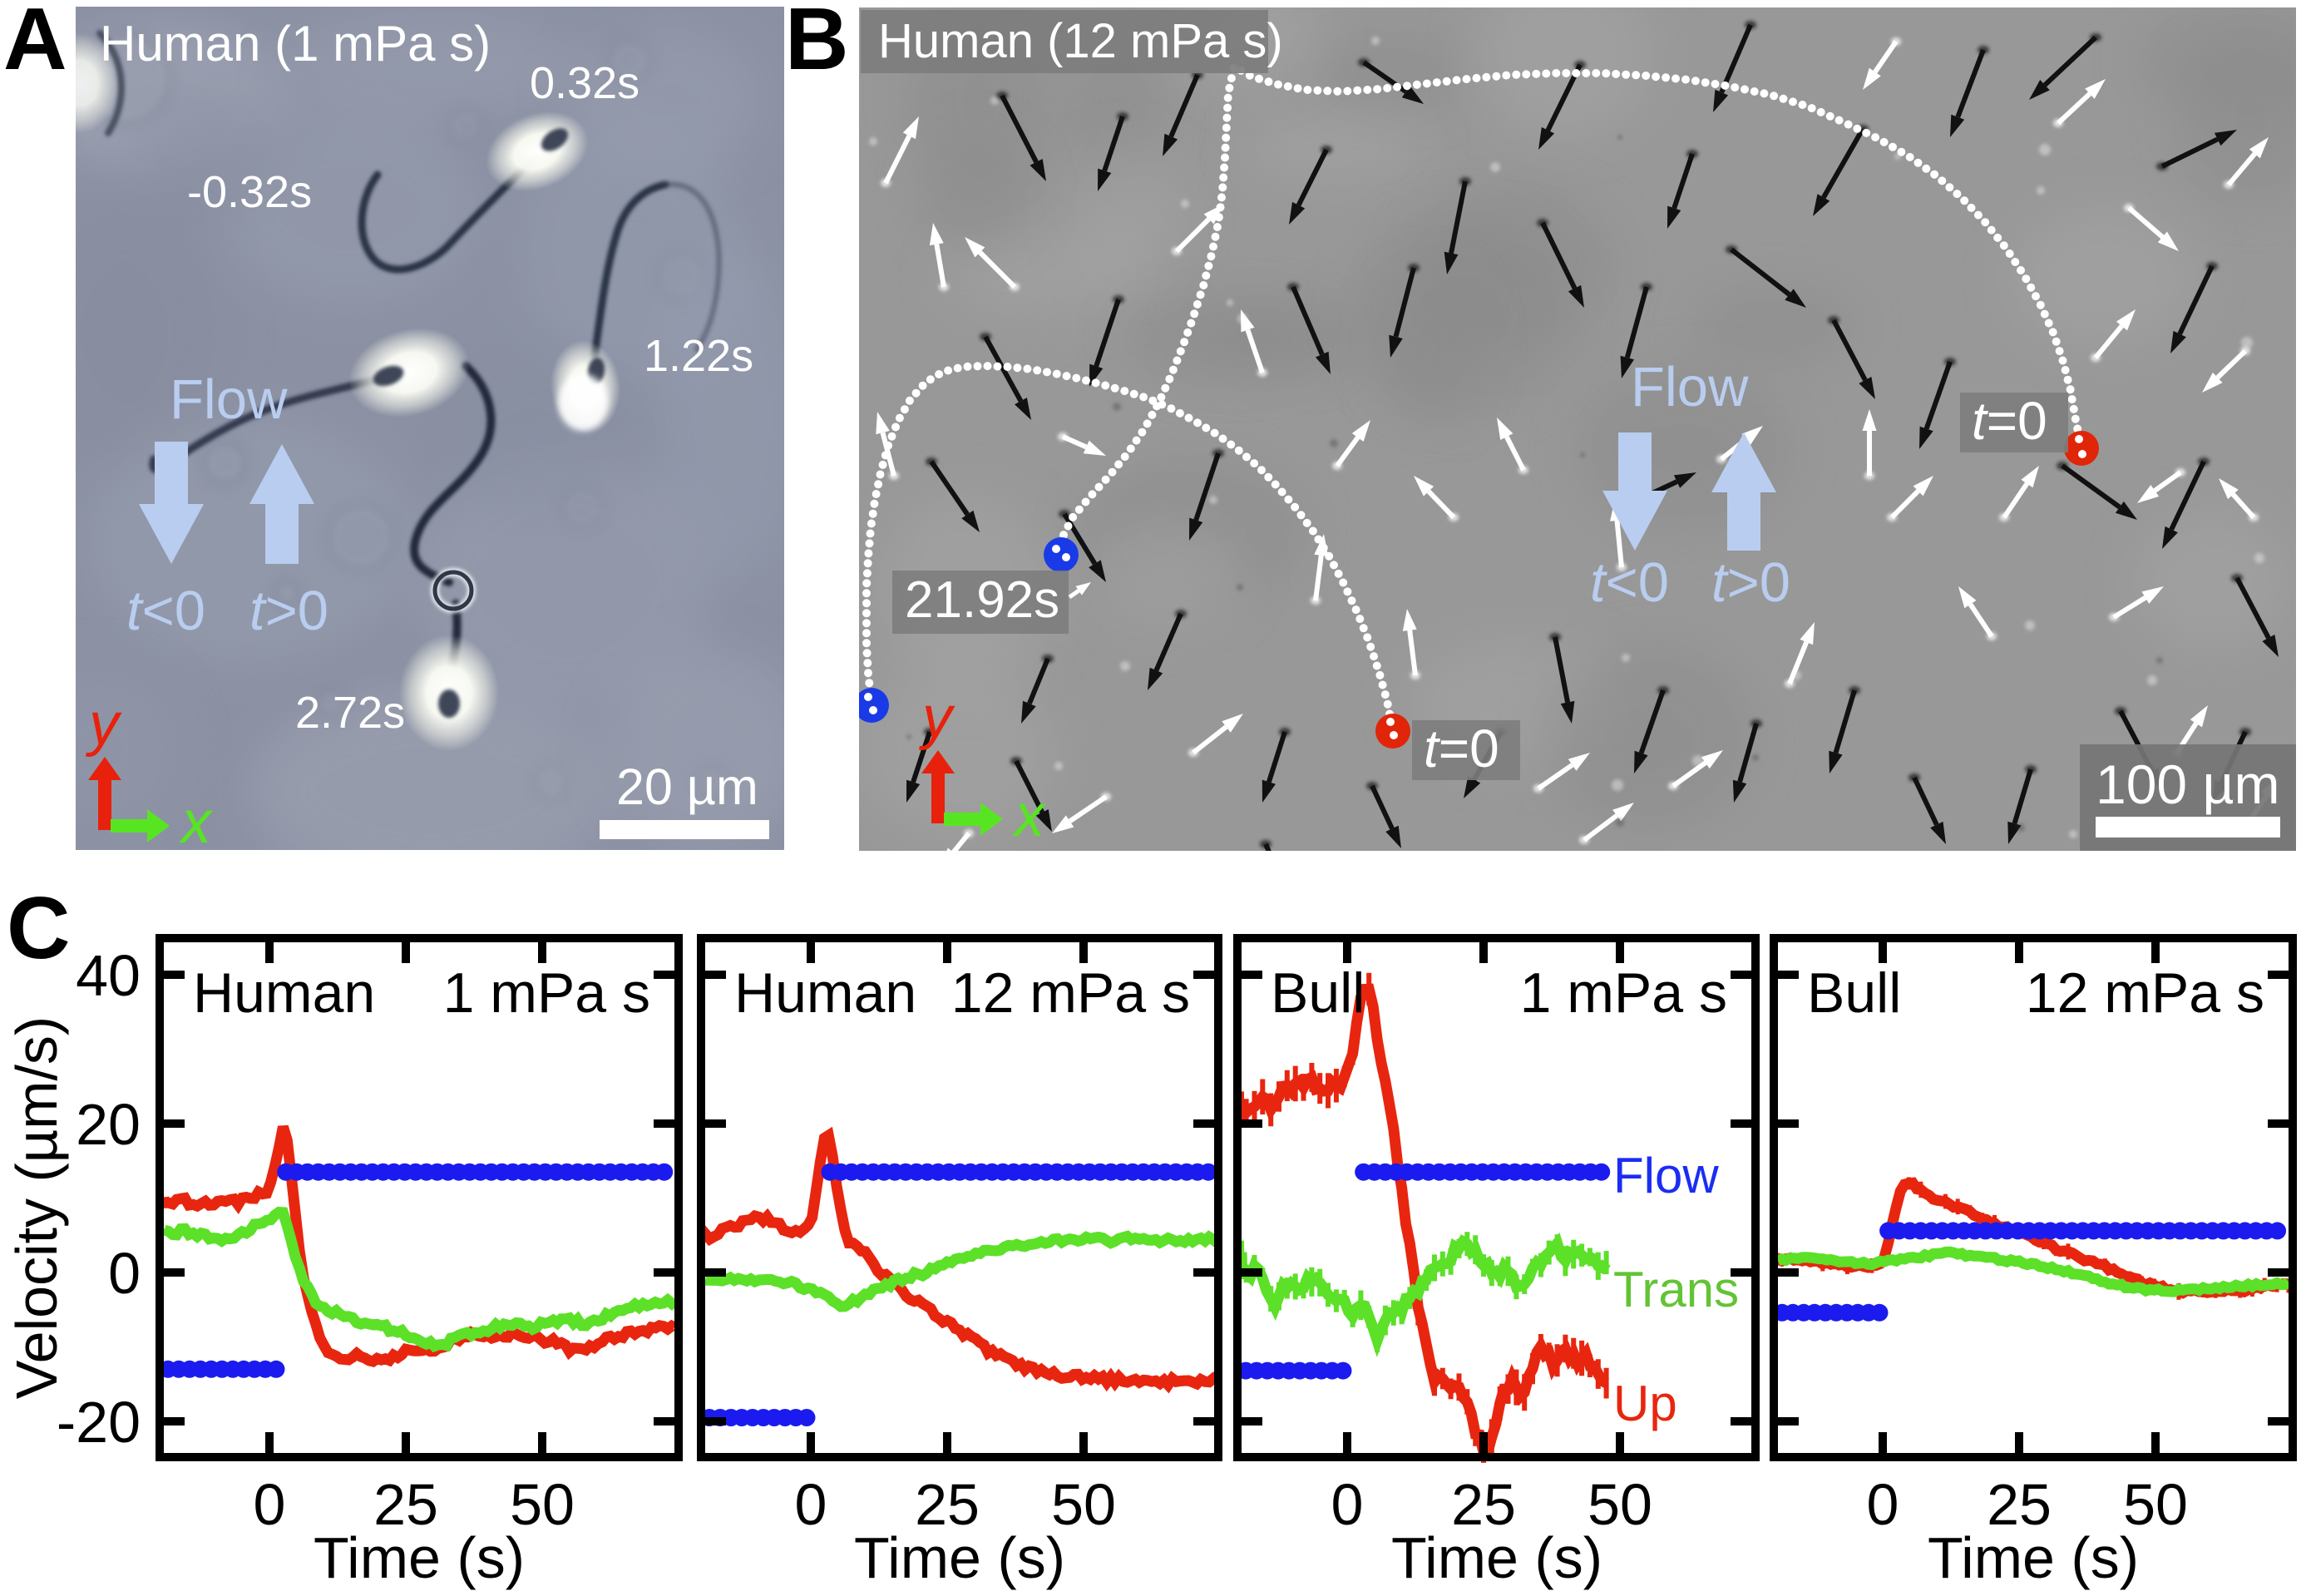  What do you see at coordinates (35, 44) in the screenshot?
I see `svg-text: A` at bounding box center [35, 44].